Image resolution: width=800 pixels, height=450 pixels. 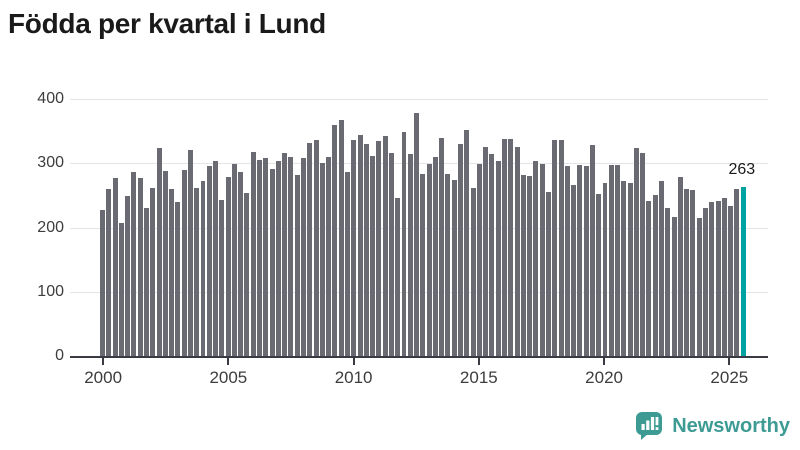 What do you see at coordinates (743, 271) in the screenshot?
I see `highlighted-bar` at bounding box center [743, 271].